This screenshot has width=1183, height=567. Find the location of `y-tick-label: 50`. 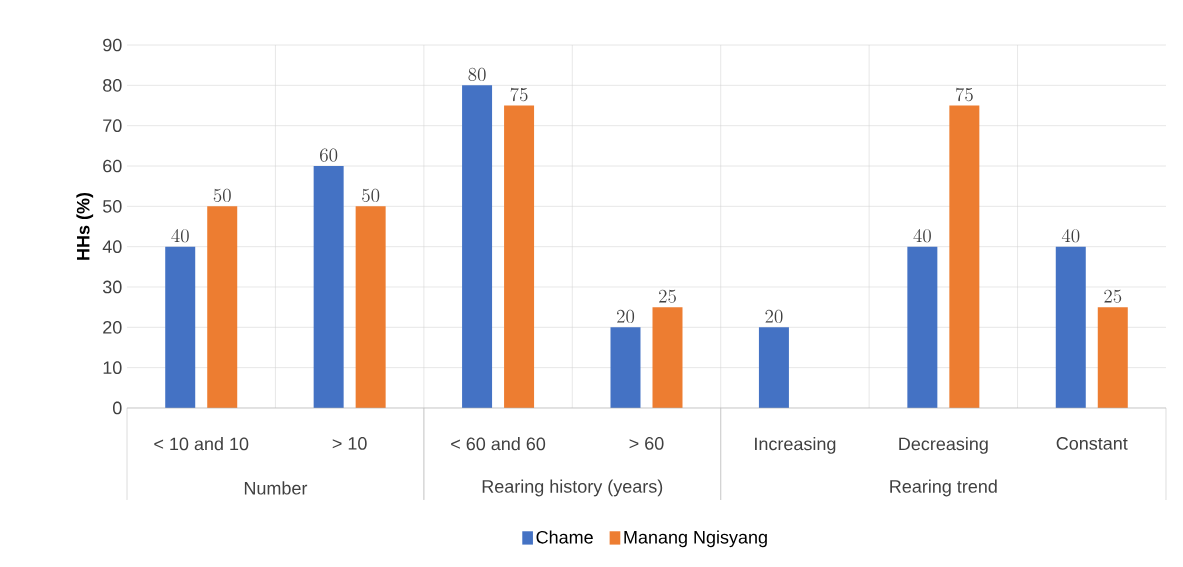

y-tick-label: 50 is located at coordinates (112, 206).